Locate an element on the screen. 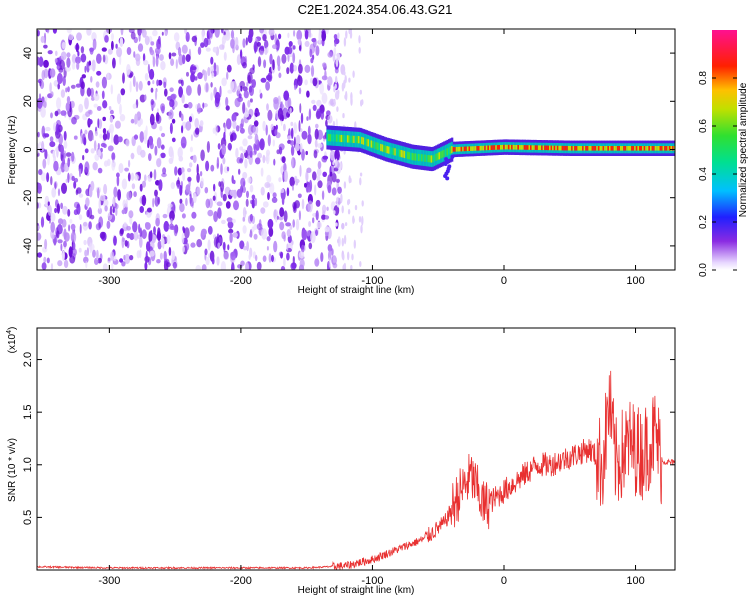  x-tick-label: 100 is located at coordinates (635, 581).